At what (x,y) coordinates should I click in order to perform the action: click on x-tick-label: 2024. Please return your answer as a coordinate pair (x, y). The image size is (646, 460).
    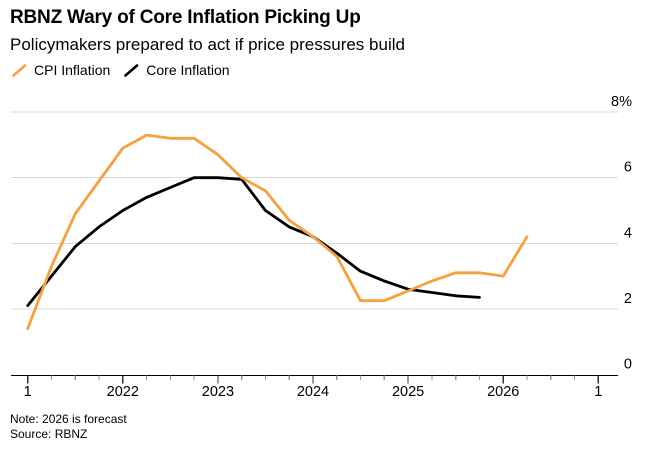
    Looking at the image, I should click on (313, 392).